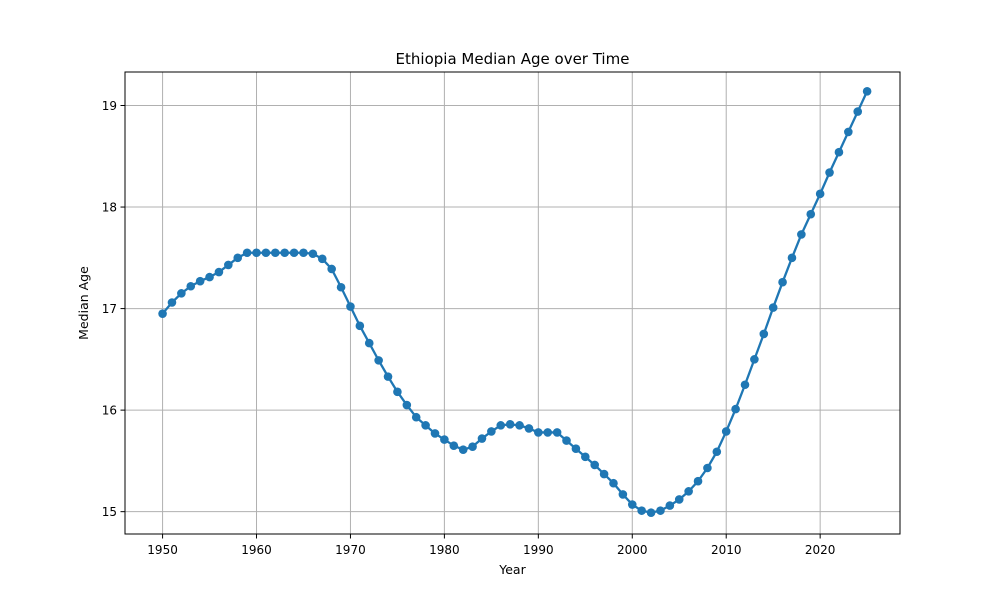 Image resolution: width=1000 pixels, height=600 pixels. What do you see at coordinates (162, 550) in the screenshot?
I see `x-tick-label: 1950` at bounding box center [162, 550].